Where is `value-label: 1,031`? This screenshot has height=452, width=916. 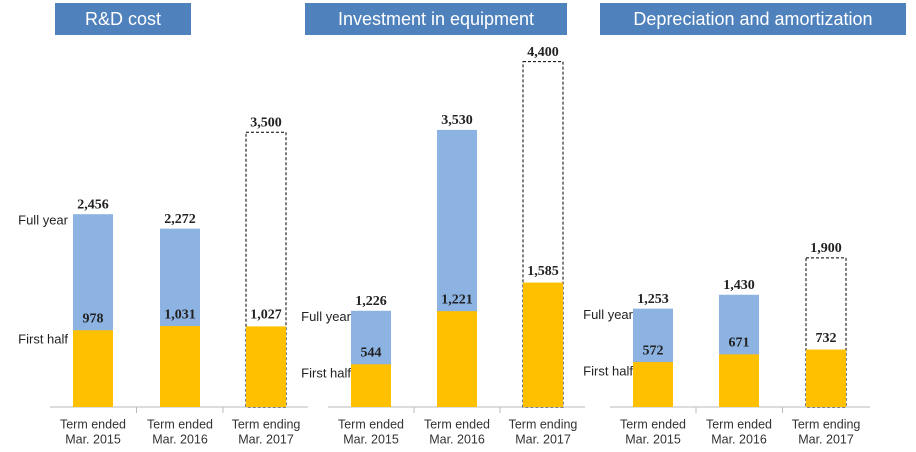 value-label: 1,031 is located at coordinates (180, 314).